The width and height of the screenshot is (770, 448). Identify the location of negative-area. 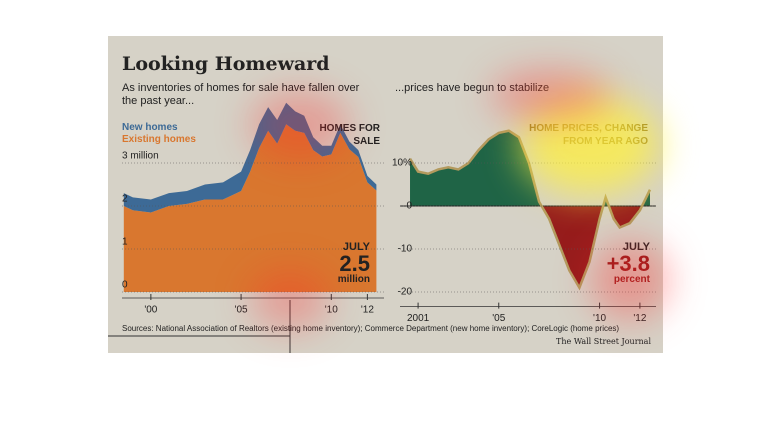
(530, 247).